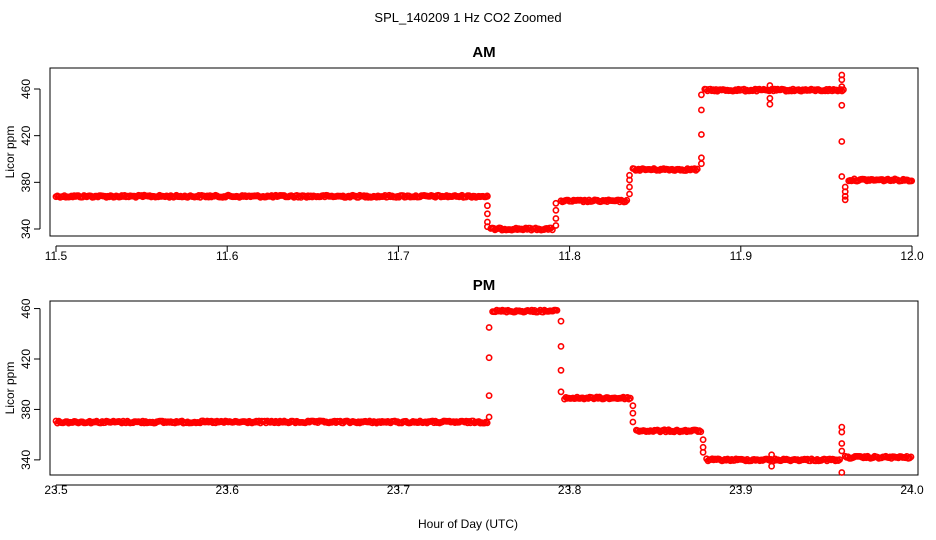  Describe the element at coordinates (56, 490) in the screenshot. I see `x-tick-label: 23.5` at that location.